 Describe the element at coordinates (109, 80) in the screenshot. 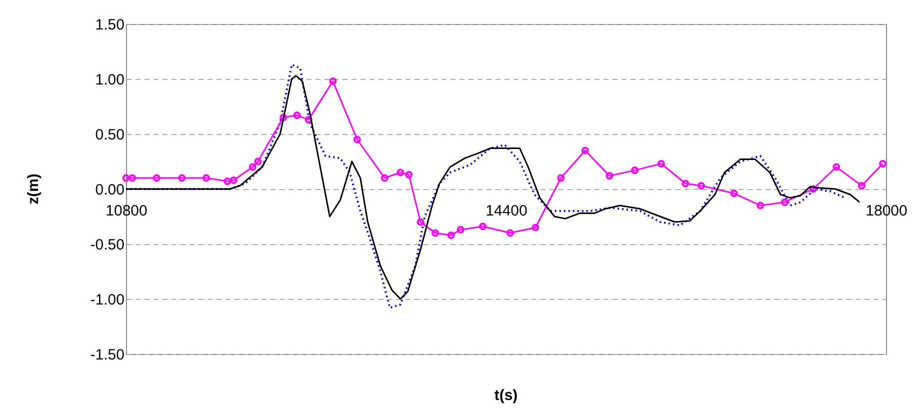

I see `y-tick-label: 1.00` at that location.